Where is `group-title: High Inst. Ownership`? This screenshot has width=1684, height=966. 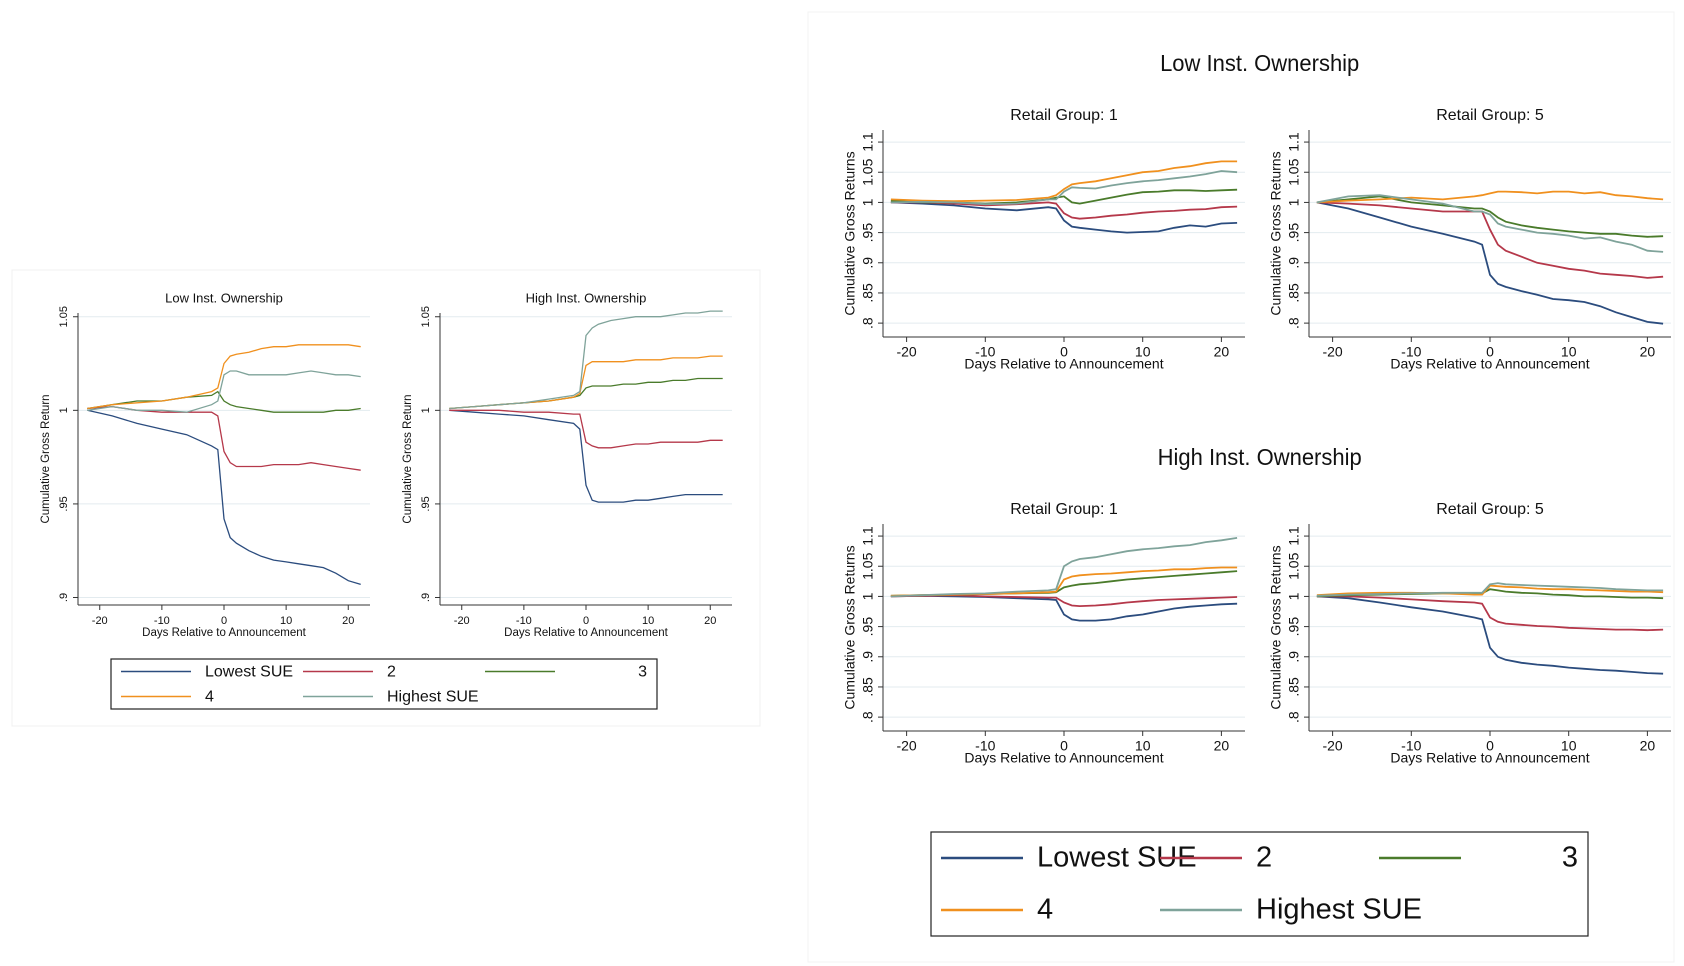
group-title: High Inst. Ownership is located at coordinates (1260, 458).